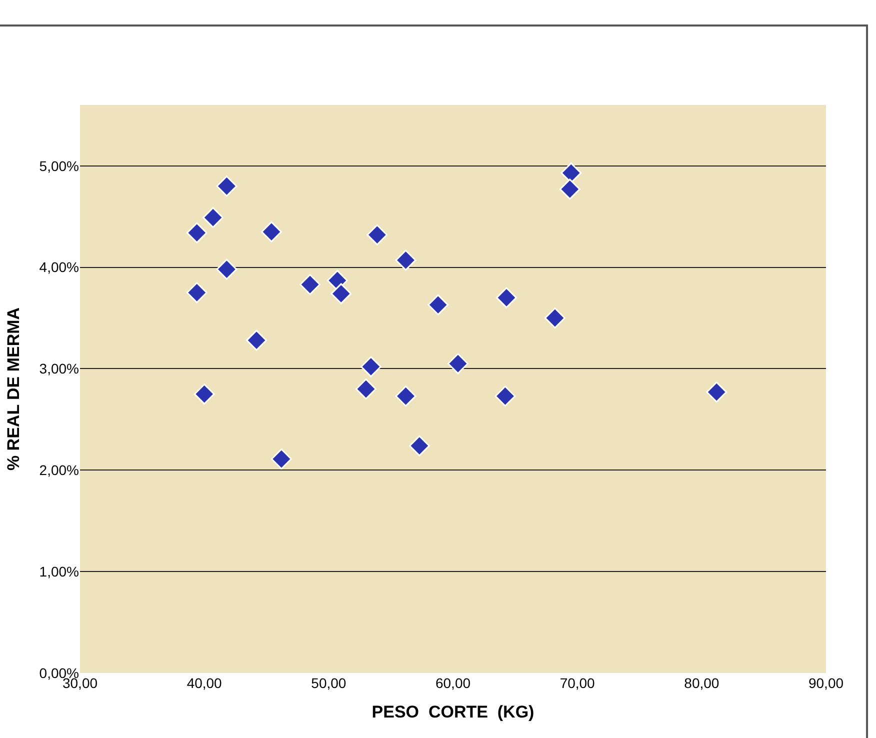  Describe the element at coordinates (59, 267) in the screenshot. I see `y-tick-label: 4,00%` at that location.